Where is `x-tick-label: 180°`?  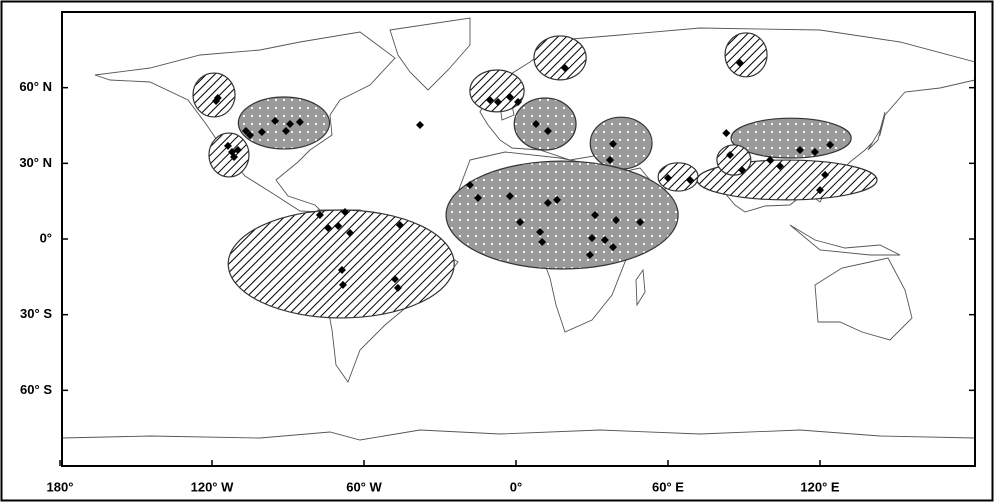
x-tick-label: 180° is located at coordinates (60, 486).